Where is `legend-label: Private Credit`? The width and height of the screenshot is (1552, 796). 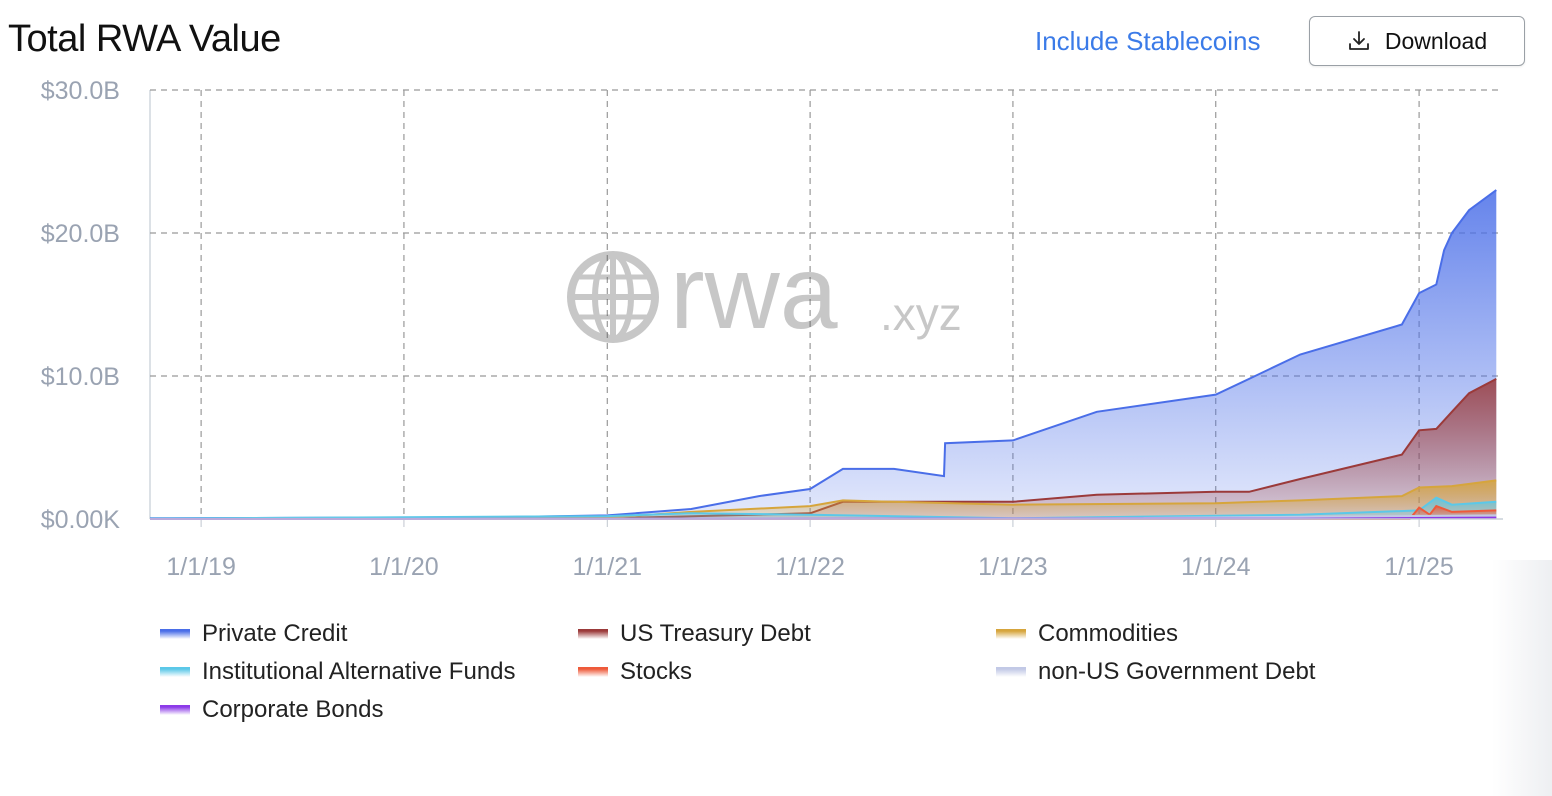
legend-label: Private Credit is located at coordinates (275, 633).